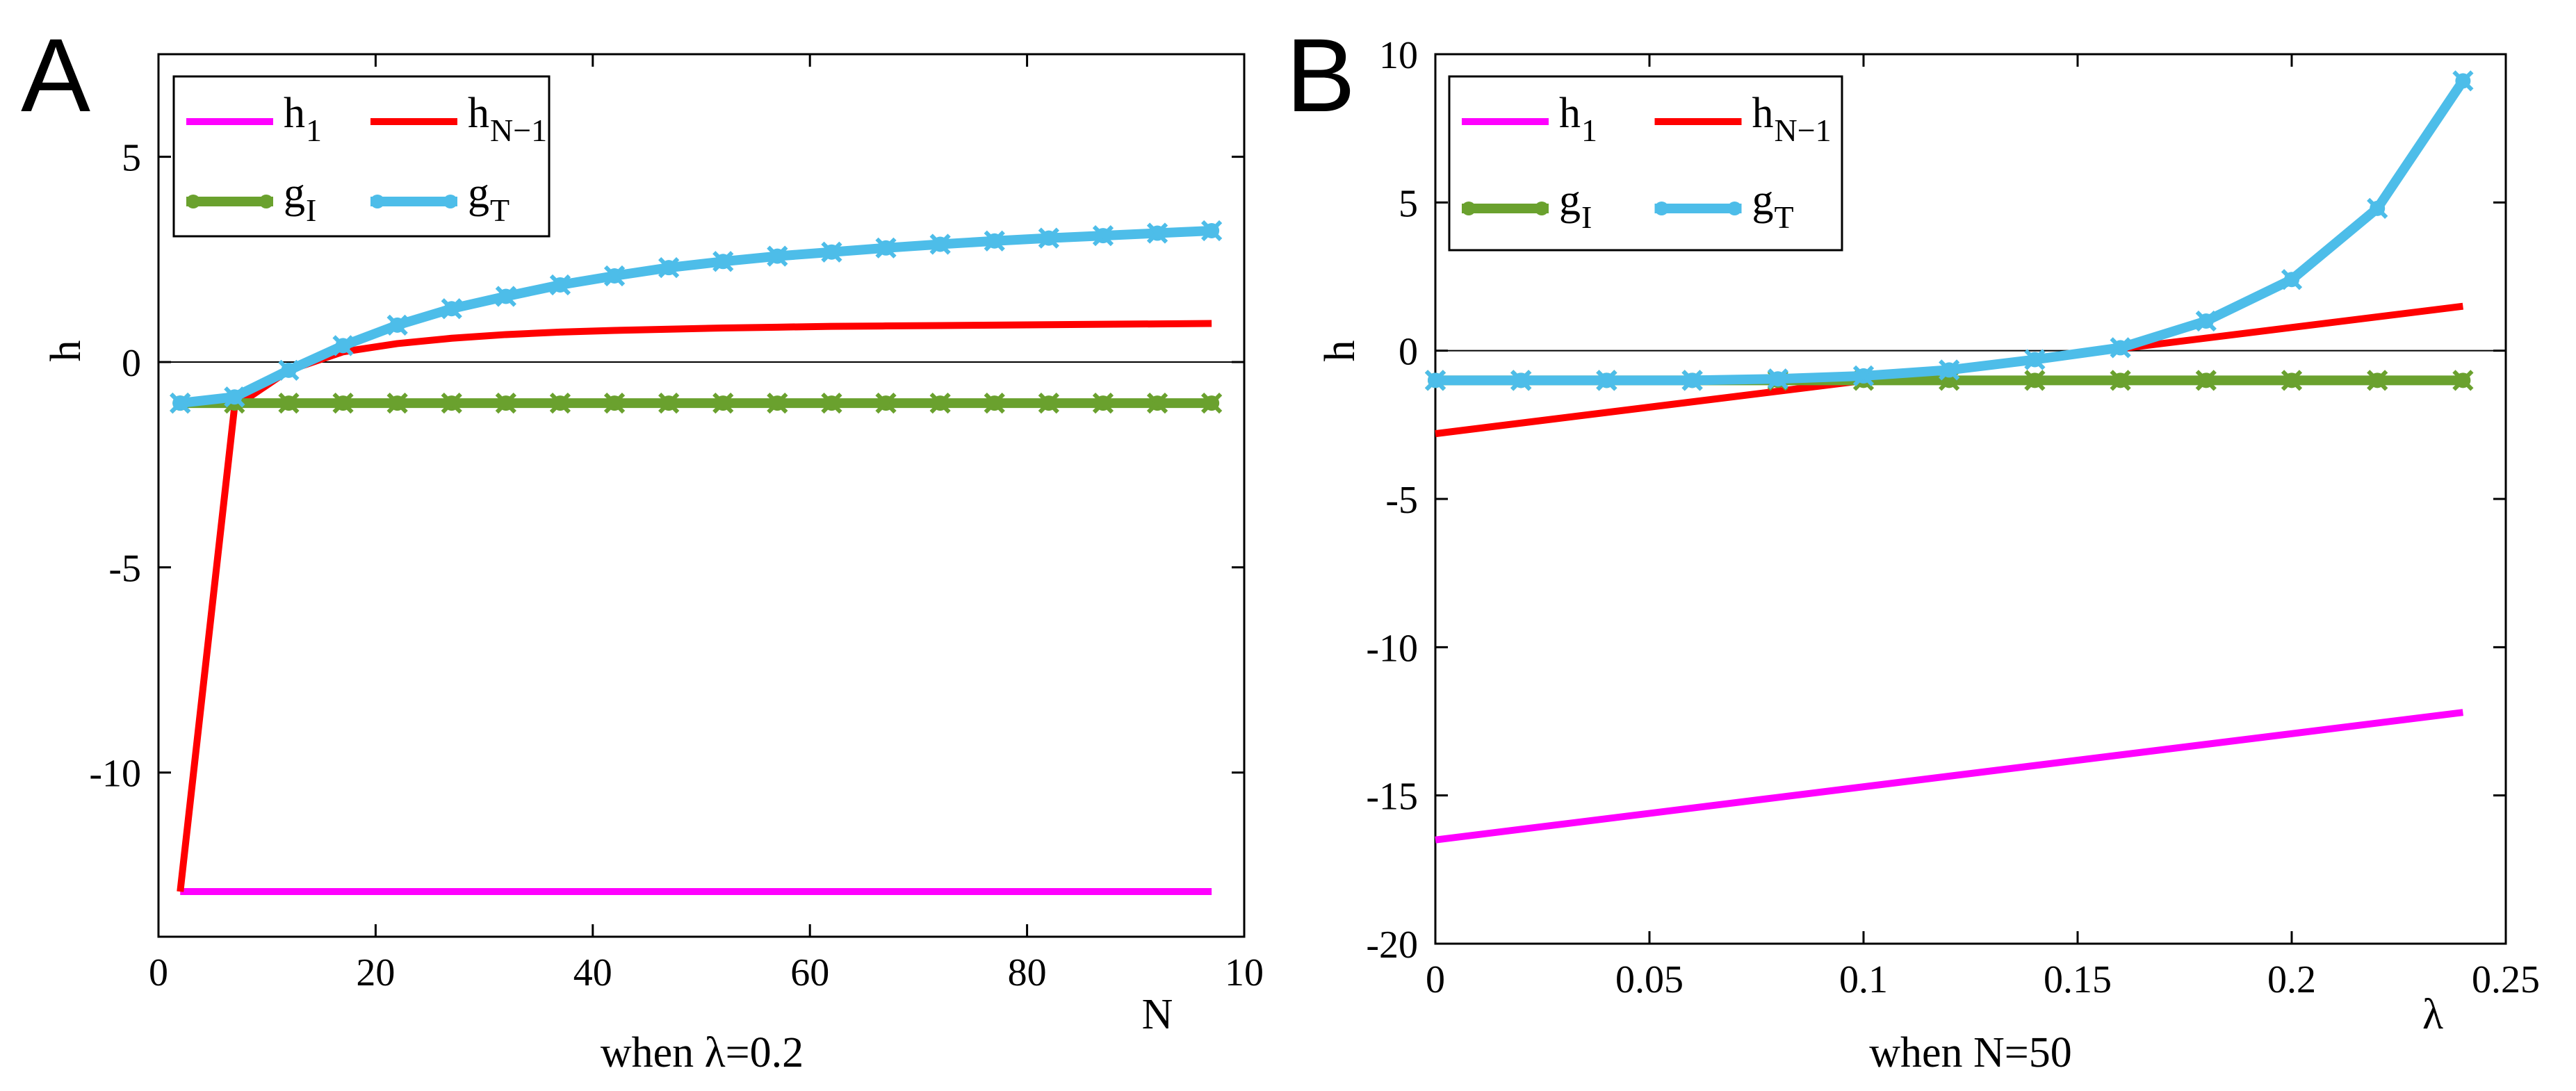  What do you see at coordinates (361, 156) in the screenshot?
I see `legend-box-a` at bounding box center [361, 156].